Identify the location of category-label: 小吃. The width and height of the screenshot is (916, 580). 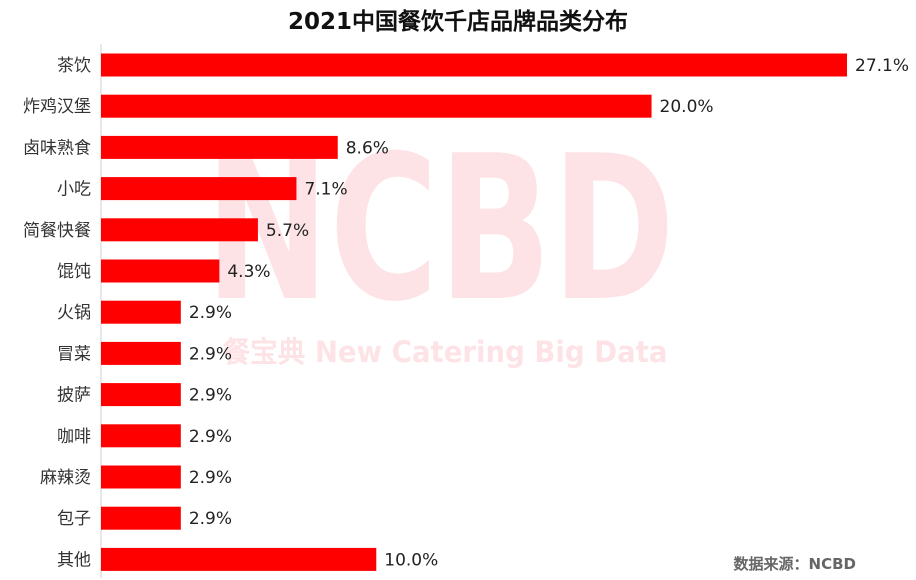
(74, 190).